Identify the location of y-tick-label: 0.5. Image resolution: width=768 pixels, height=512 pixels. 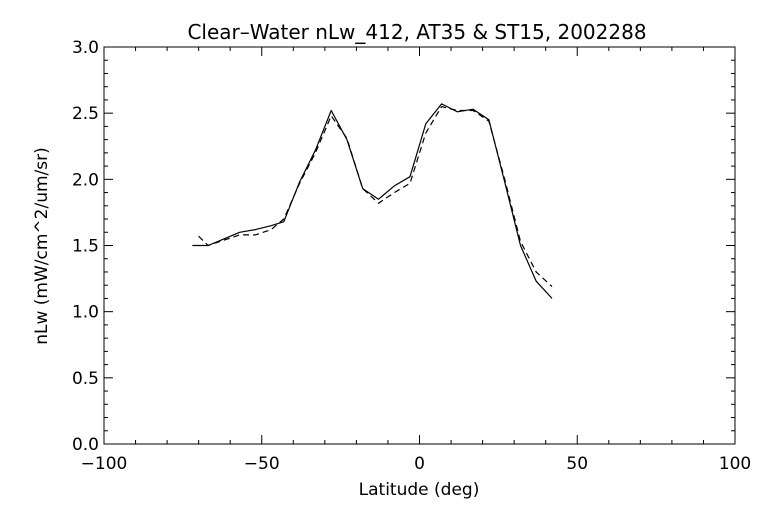
(85, 379).